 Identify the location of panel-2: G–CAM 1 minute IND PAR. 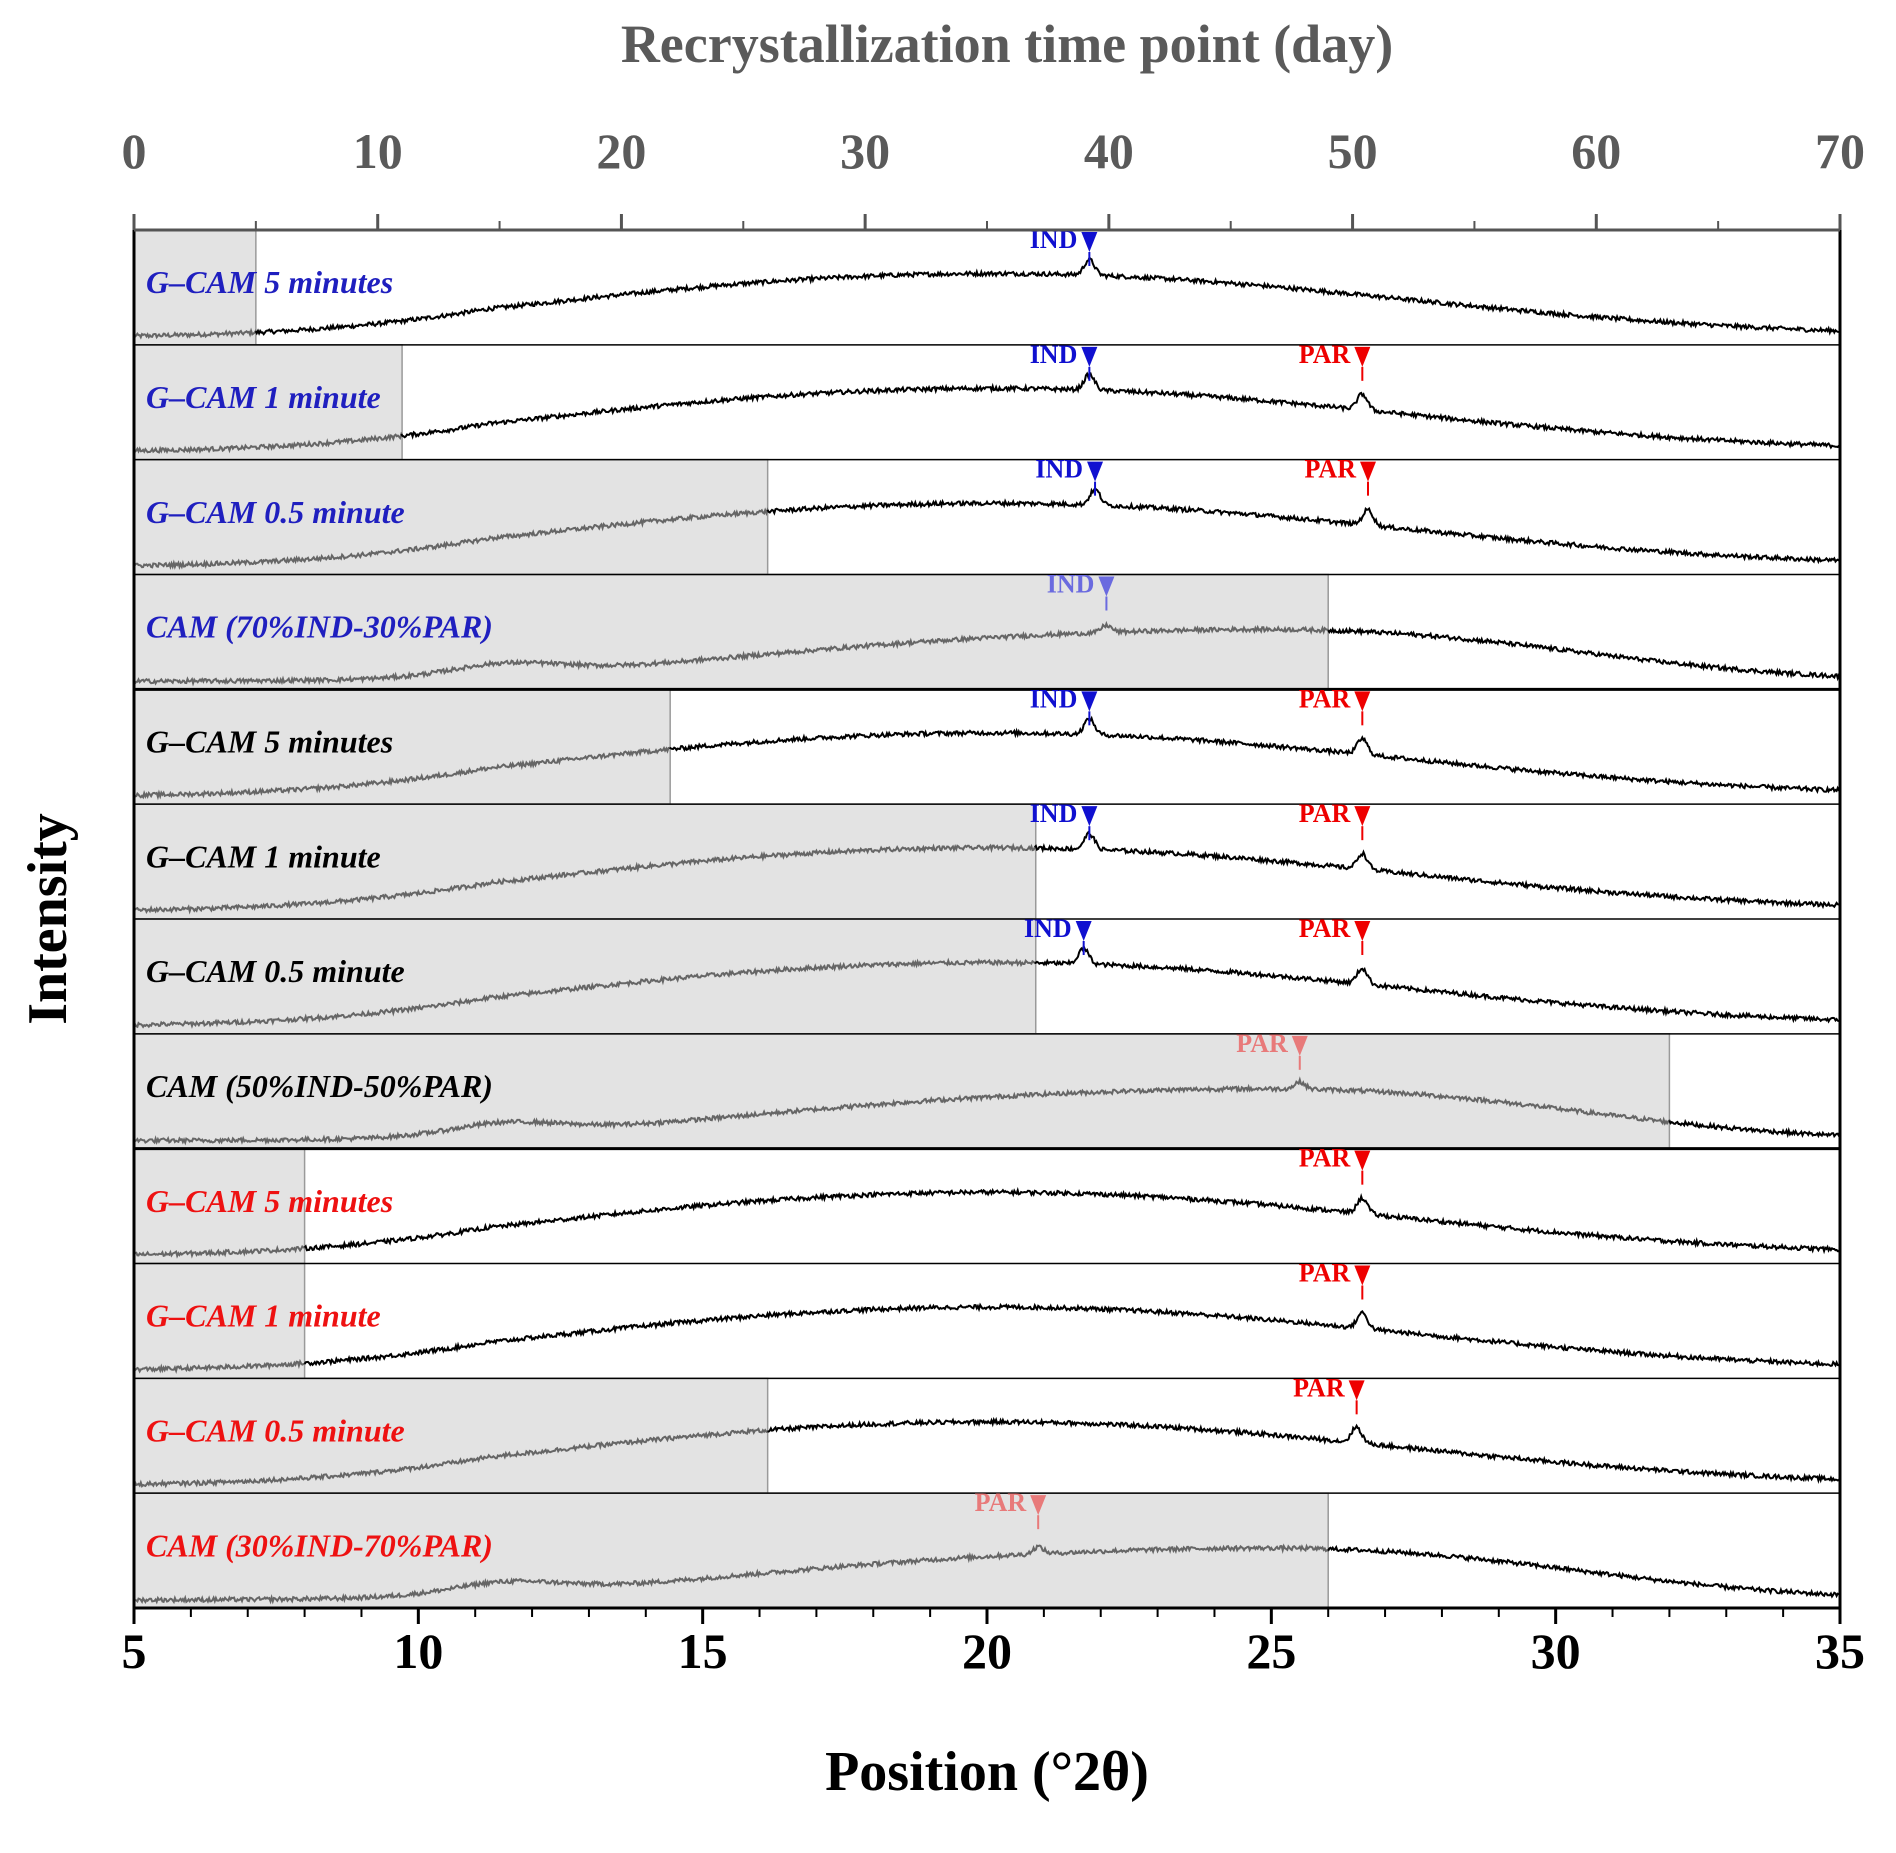
(987, 400).